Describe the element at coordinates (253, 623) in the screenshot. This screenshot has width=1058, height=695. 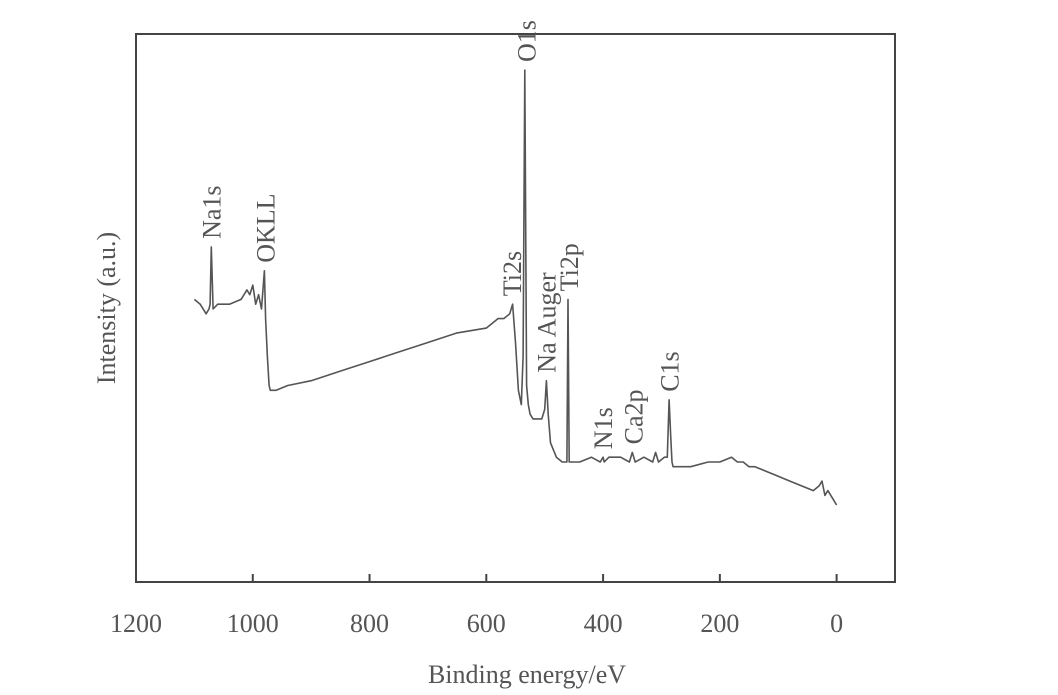
I see `x-tick-label: 1000` at that location.